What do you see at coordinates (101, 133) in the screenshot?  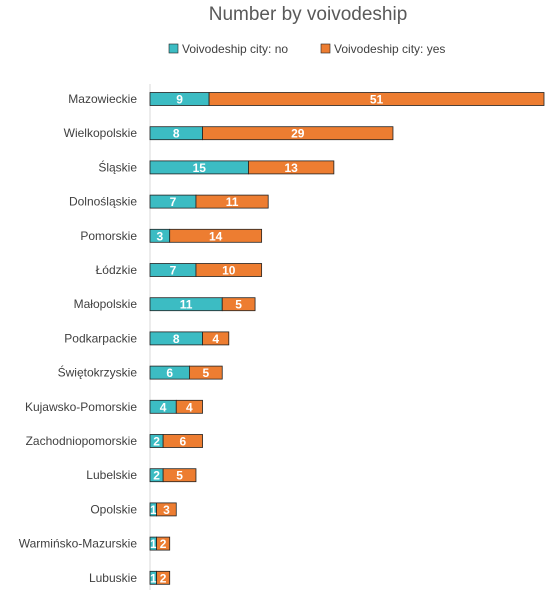 I see `category-label-wielkopolskie: Wielkopolskie` at bounding box center [101, 133].